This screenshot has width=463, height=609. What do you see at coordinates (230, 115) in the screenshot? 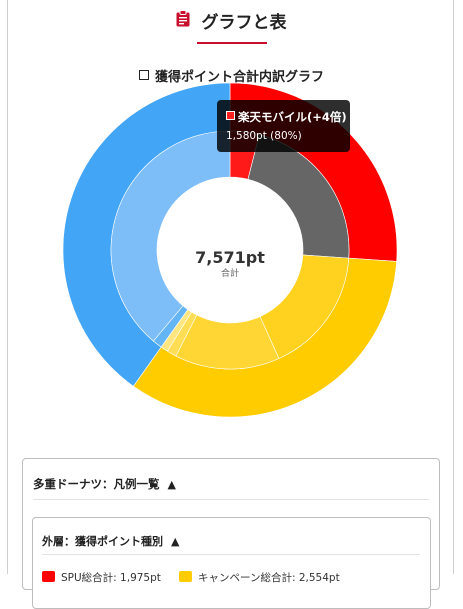
I see `tooltip-swatch` at bounding box center [230, 115].